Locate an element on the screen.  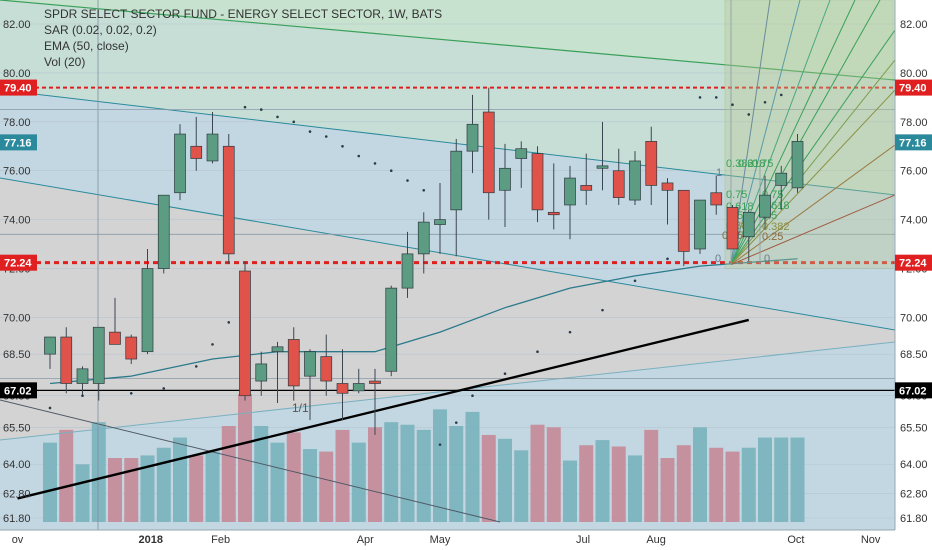
price-tick-label-left: 74.00 is located at coordinates (17, 221).